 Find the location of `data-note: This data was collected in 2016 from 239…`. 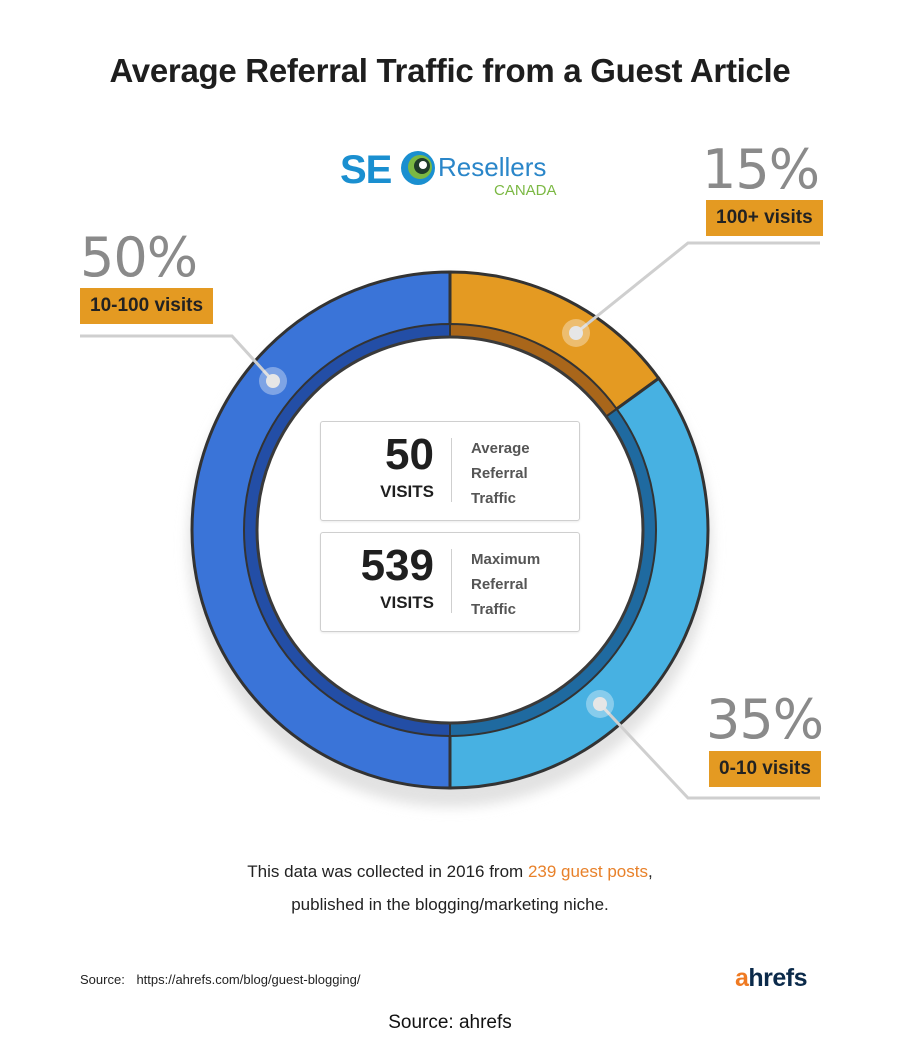

data-note: This data was collected in 2016 from 239… is located at coordinates (450, 888).